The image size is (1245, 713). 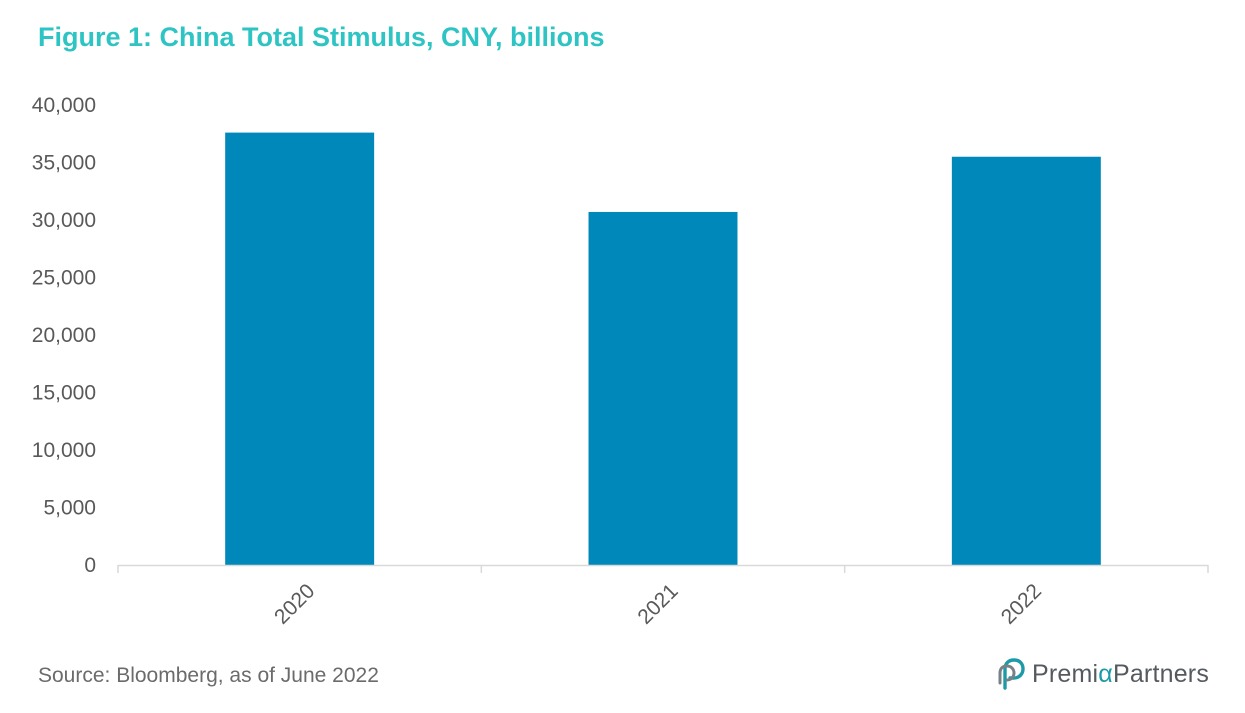 I want to click on bar-2022, so click(x=1026, y=360).